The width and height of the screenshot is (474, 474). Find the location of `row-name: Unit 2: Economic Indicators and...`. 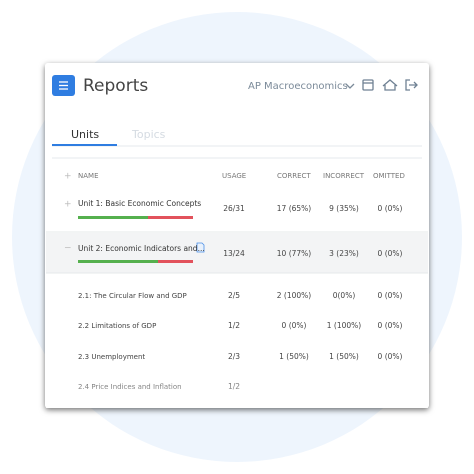

row-name: Unit 2: Economic Indicators and... is located at coordinates (141, 248).